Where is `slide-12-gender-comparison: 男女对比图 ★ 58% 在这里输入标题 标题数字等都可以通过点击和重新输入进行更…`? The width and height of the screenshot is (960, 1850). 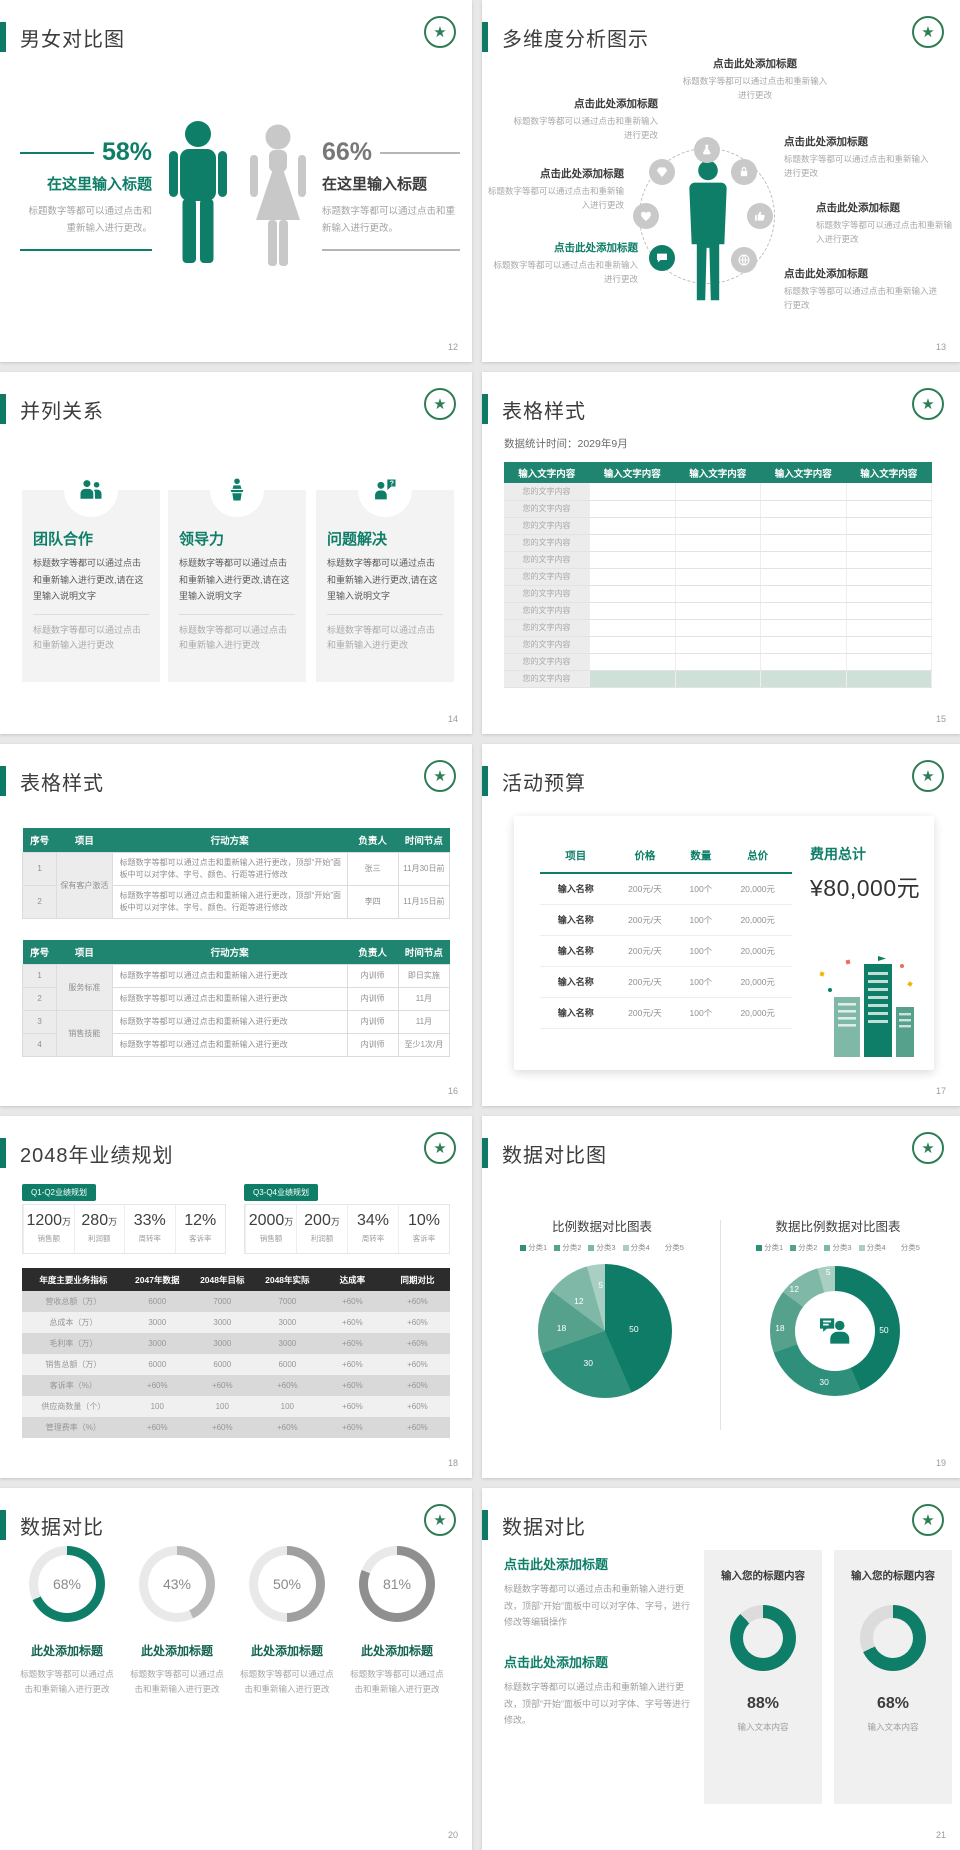 slide-12-gender-comparison: 男女对比图 ★ 58% 在这里输入标题 标题数字等都可以通过点击和重新输入进行更… is located at coordinates (236, 181).